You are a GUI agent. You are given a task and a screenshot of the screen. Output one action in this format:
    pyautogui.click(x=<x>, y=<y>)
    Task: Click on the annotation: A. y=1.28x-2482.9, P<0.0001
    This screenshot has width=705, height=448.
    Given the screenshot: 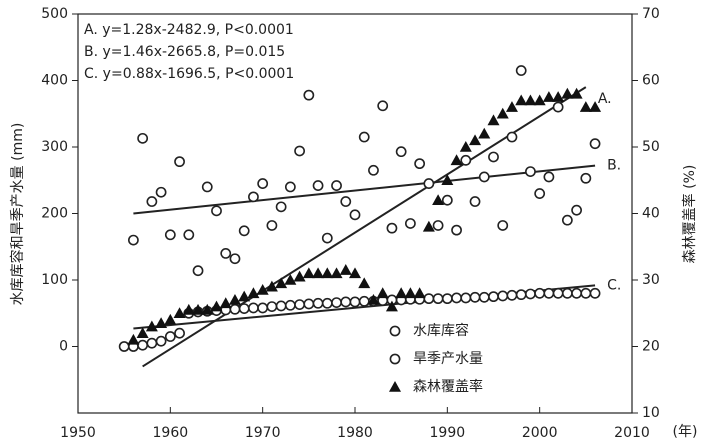 What is the action you would take?
    pyautogui.click(x=189, y=30)
    